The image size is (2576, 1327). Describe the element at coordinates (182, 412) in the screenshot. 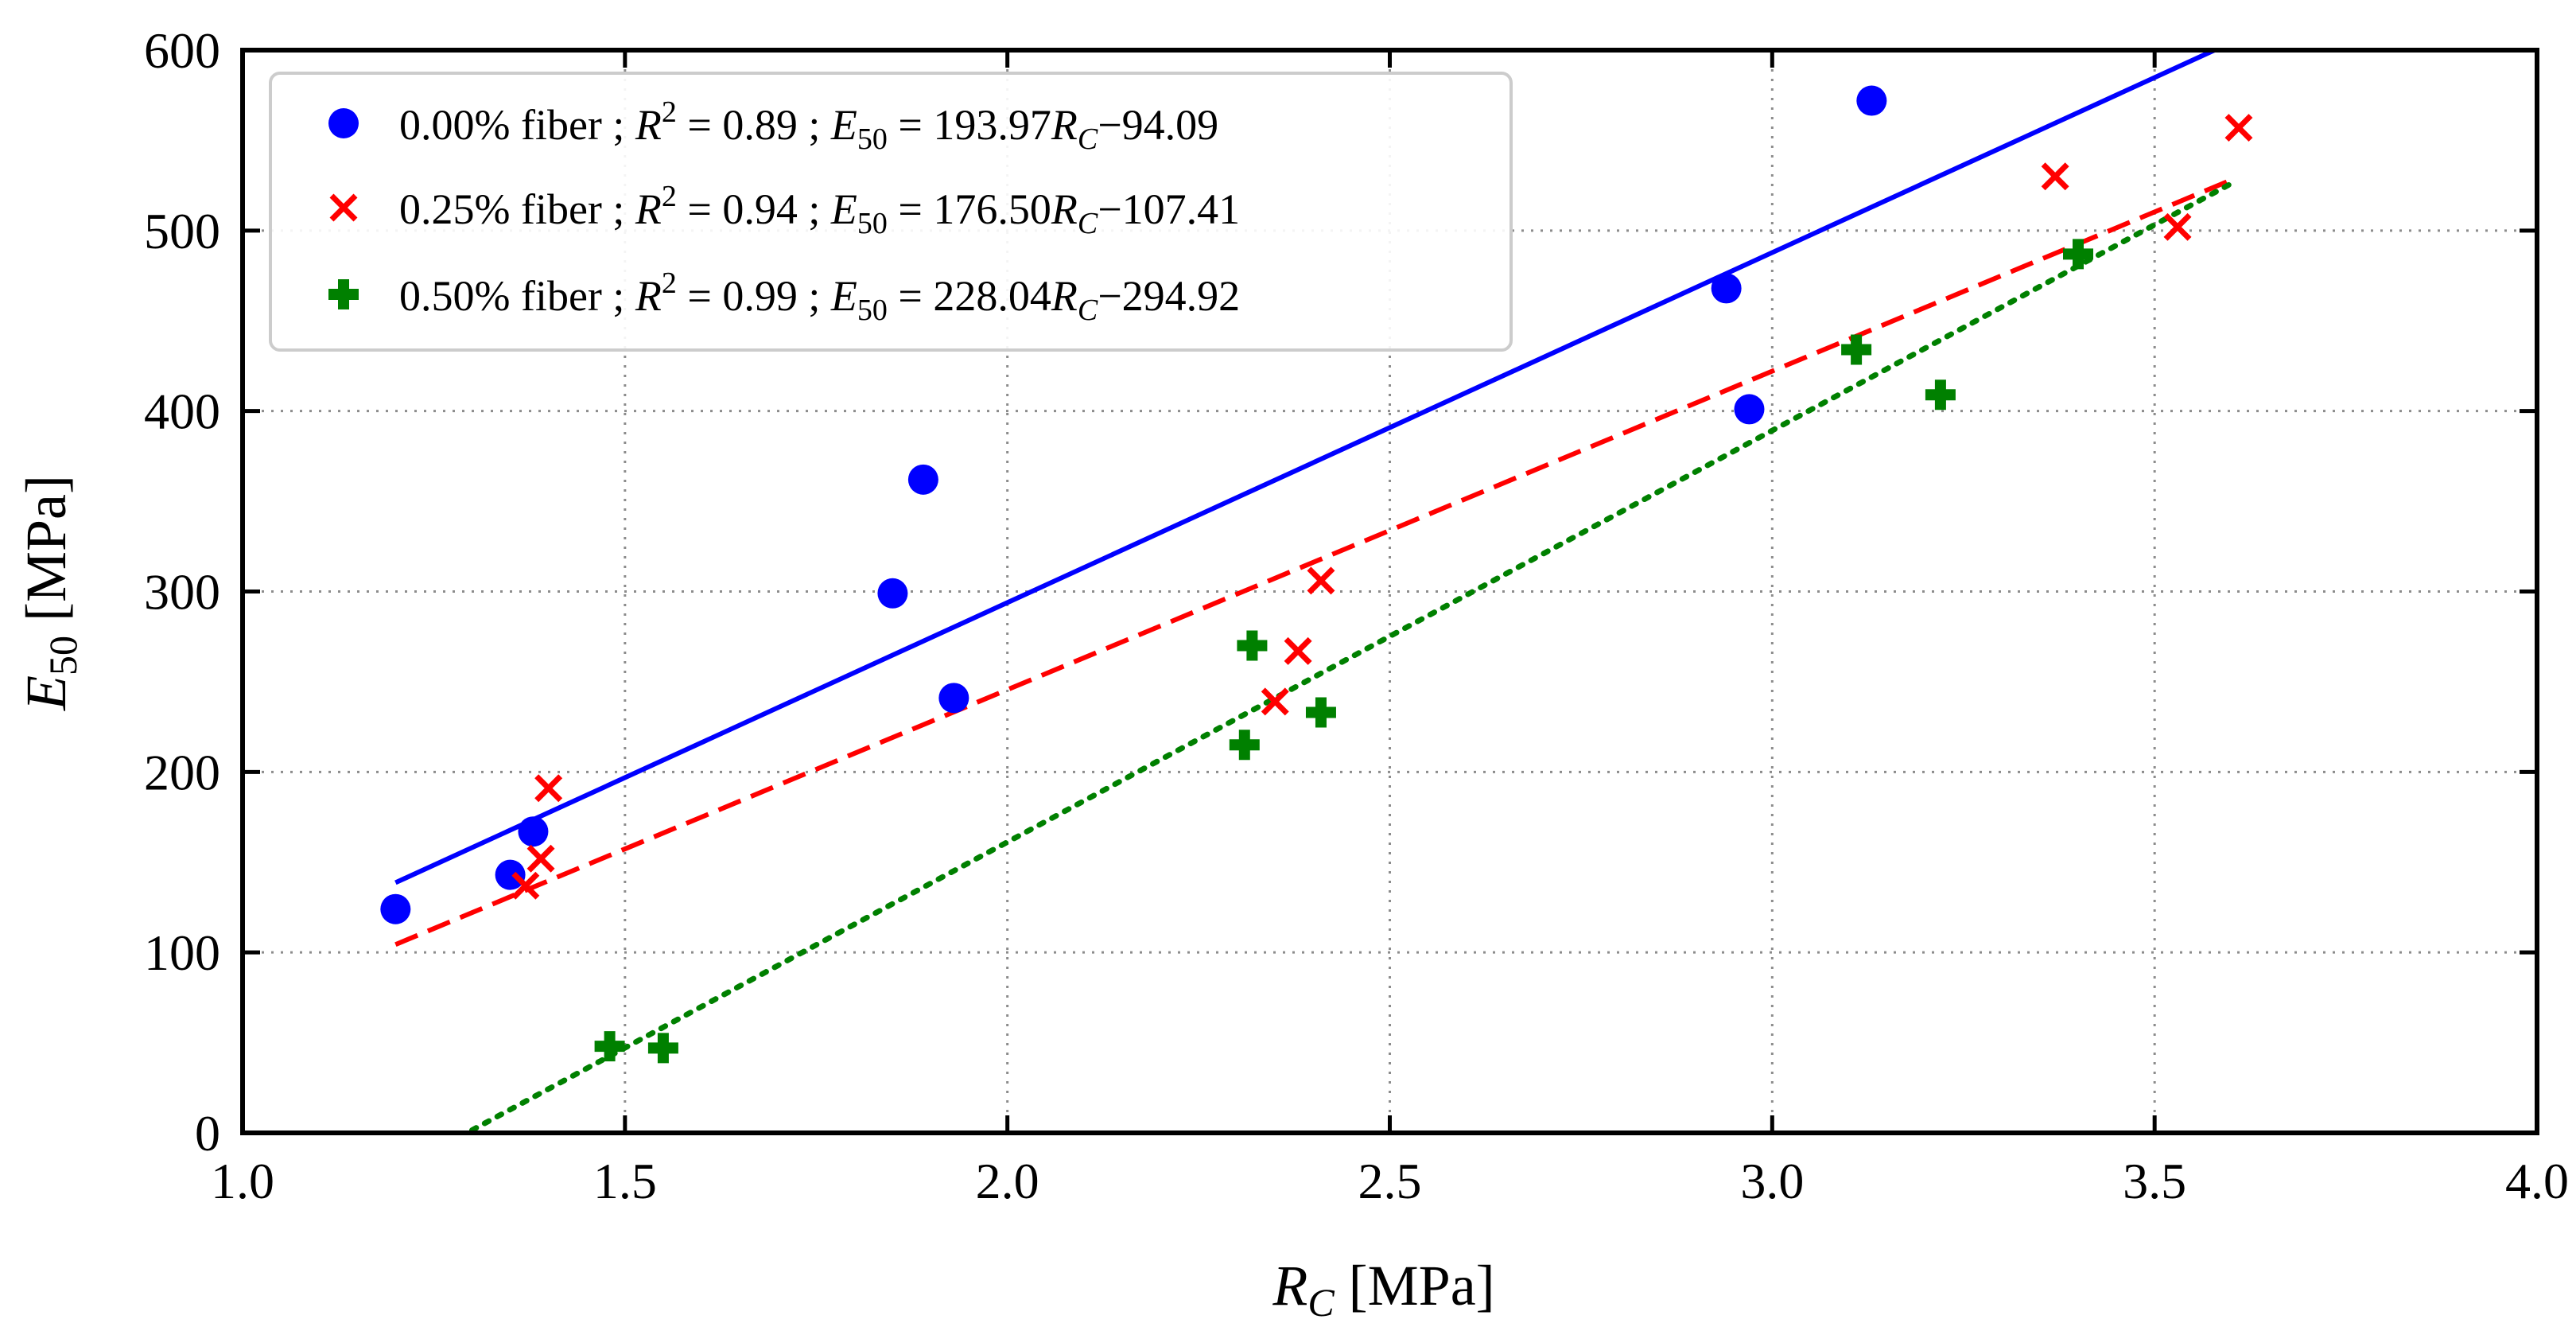

I see `y-tick-label: 400` at that location.